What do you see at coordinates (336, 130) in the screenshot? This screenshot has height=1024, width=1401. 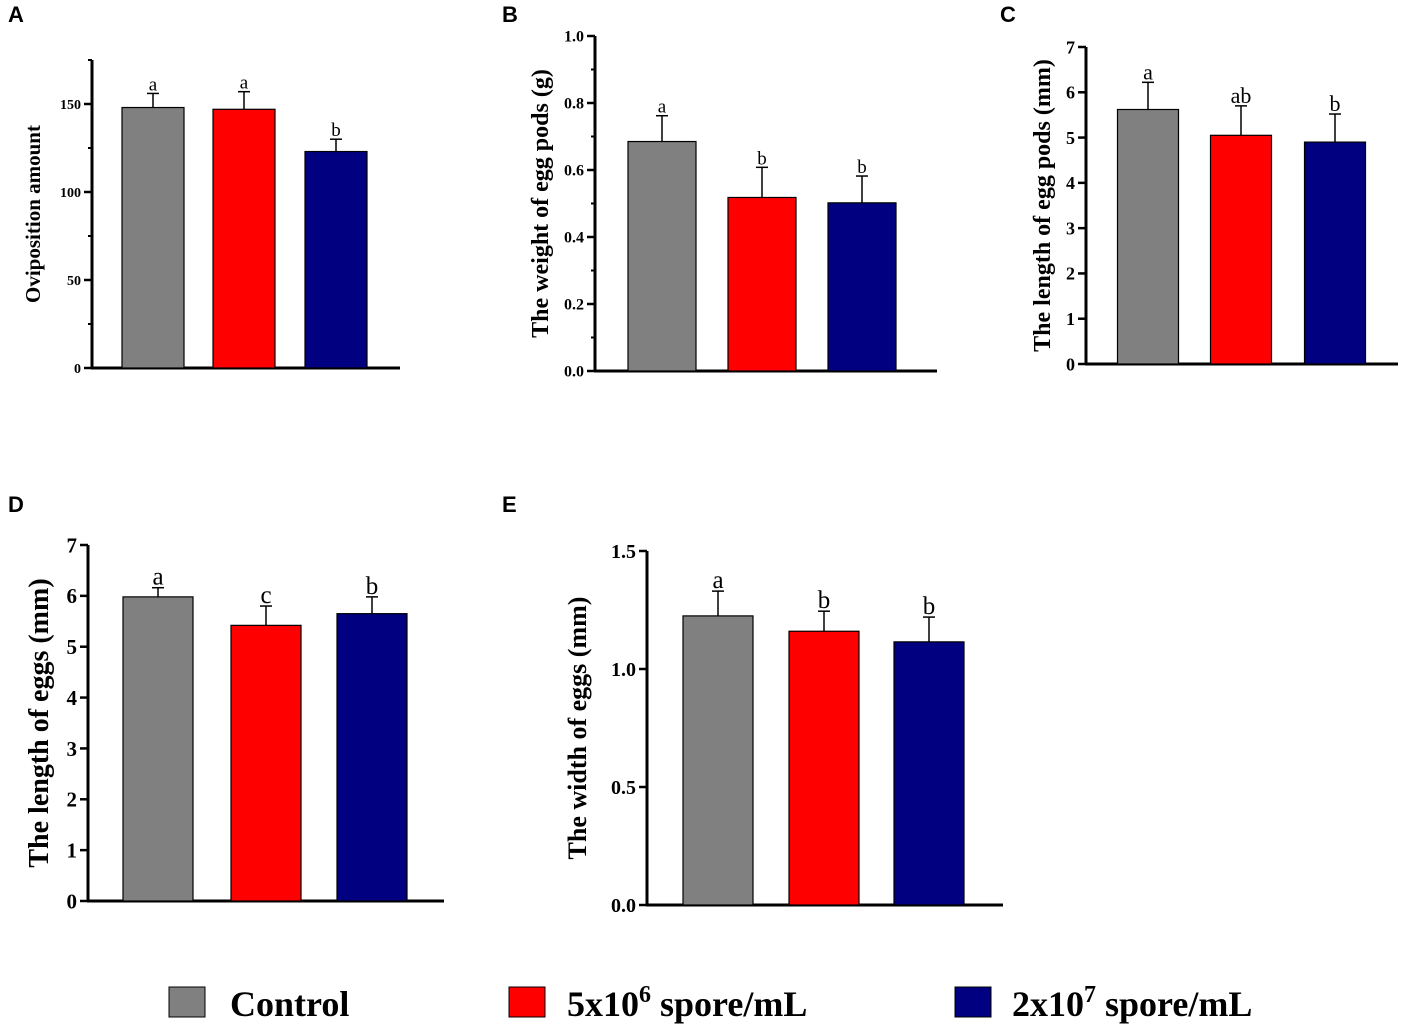 I see `sig-letter-a-3: b` at bounding box center [336, 130].